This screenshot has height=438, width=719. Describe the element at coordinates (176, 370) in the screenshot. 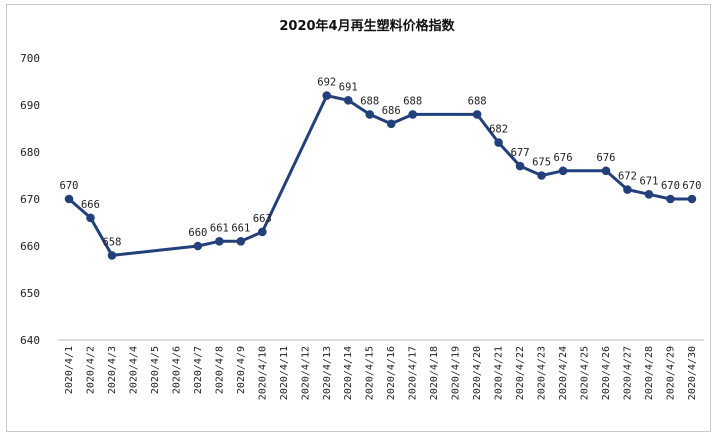

I see `x-tick-label: 2020/4/6` at that location.